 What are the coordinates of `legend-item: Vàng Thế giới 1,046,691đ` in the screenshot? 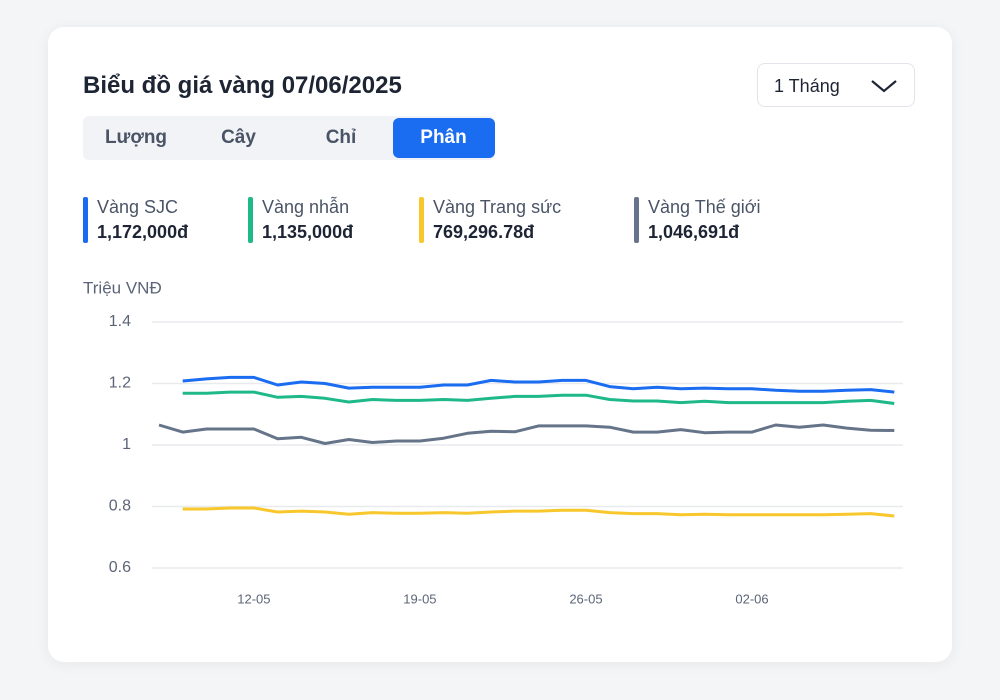 It's located at (697, 220).